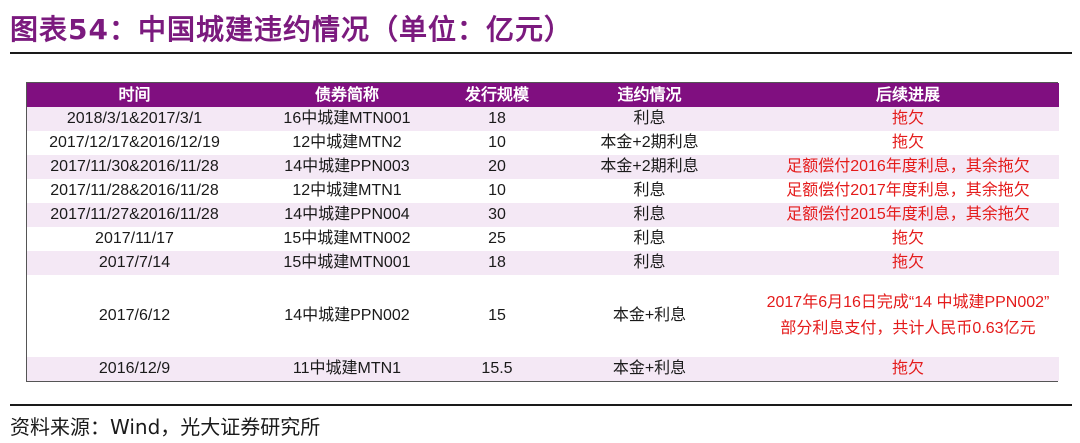  I want to click on cell-size: 15, so click(497, 315).